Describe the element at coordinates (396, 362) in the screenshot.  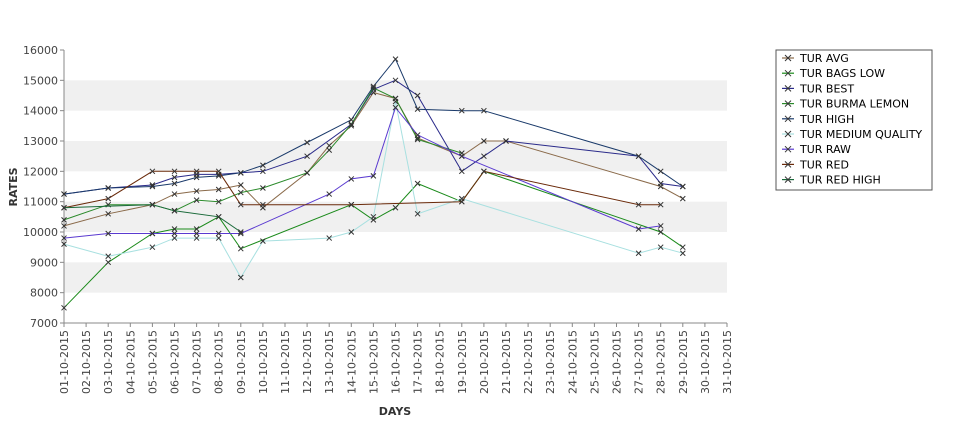
I see `x-tick-label: 16-10-2015` at that location.